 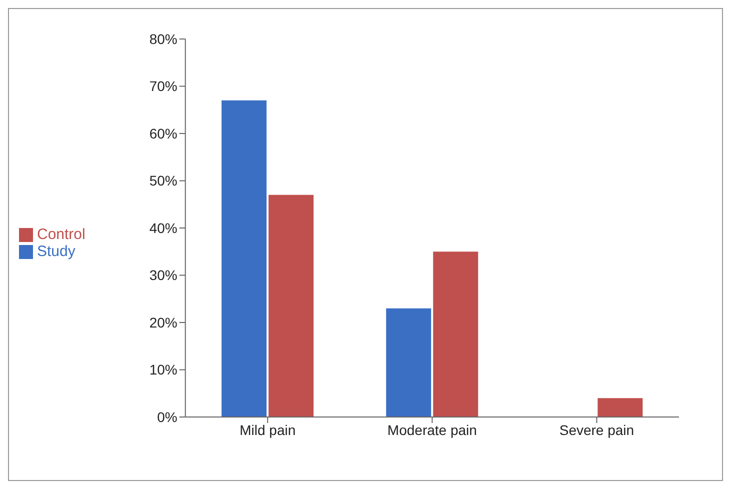 I want to click on y-tick-label: 40%, so click(x=163, y=228).